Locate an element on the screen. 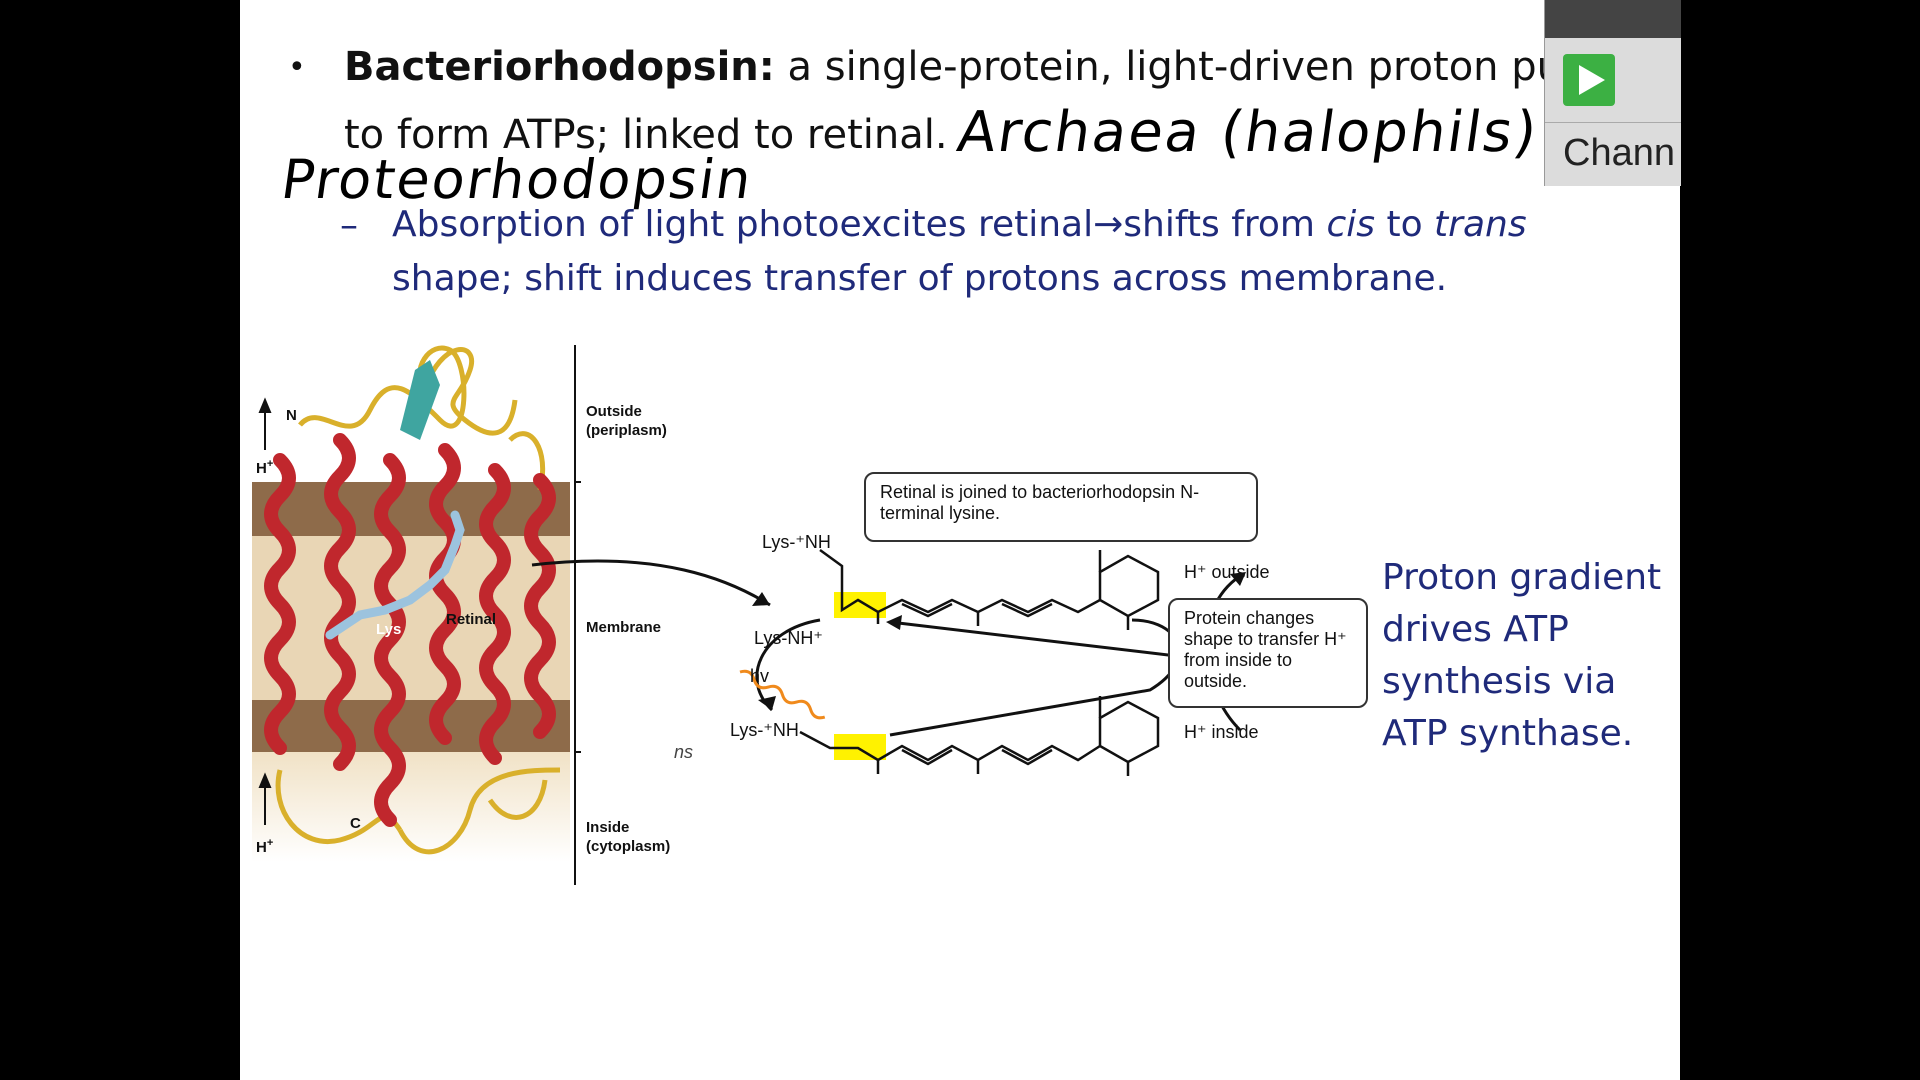 Image resolution: width=1920 pixels, height=1080 pixels. retinal-chain-bottom is located at coordinates (979, 736).